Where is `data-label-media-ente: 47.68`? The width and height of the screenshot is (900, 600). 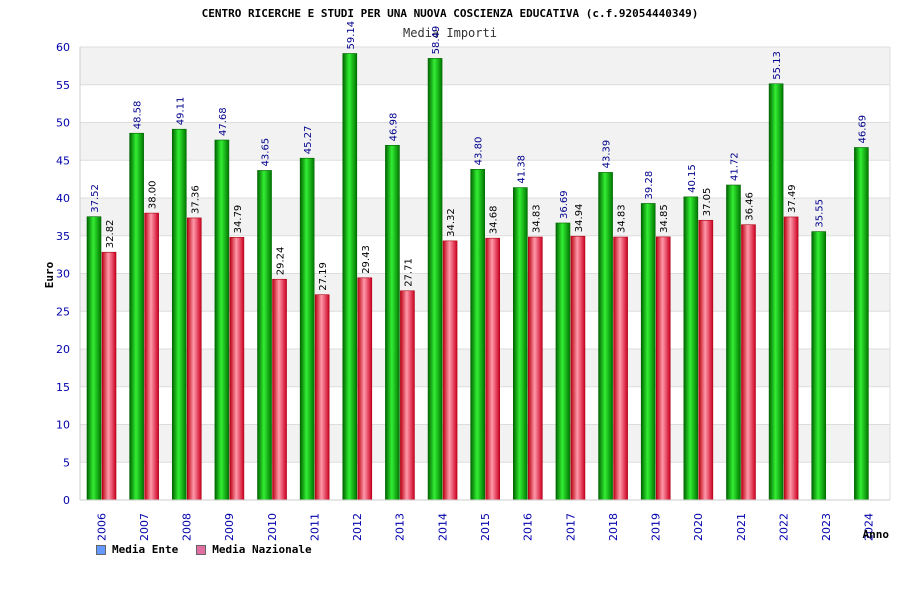
data-label-media-ente: 47.68 is located at coordinates (223, 121).